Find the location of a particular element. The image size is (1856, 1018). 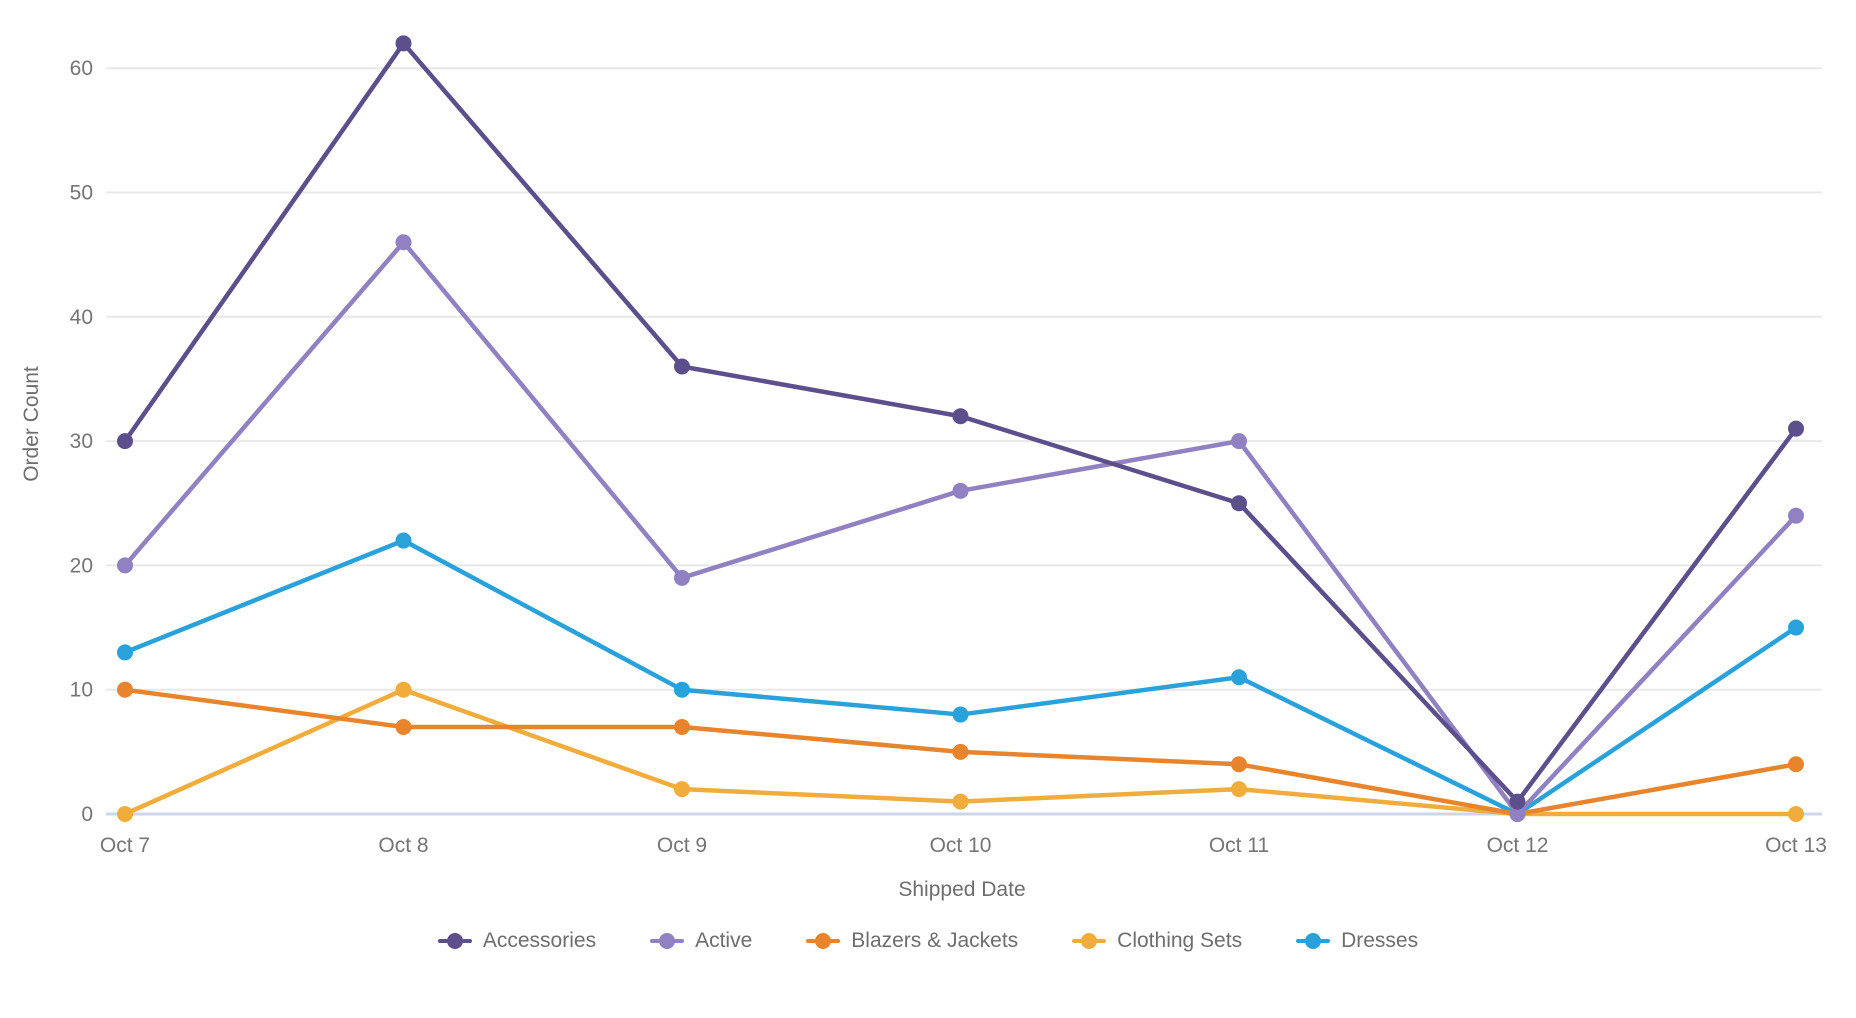

legend-item-accessories: Accessories is located at coordinates (517, 941).